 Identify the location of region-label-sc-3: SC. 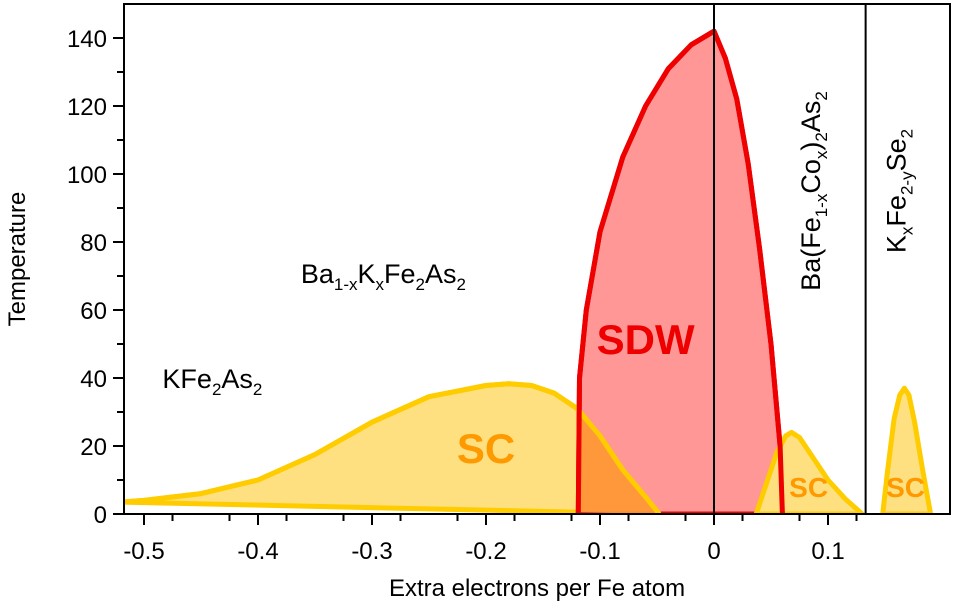
(905, 487).